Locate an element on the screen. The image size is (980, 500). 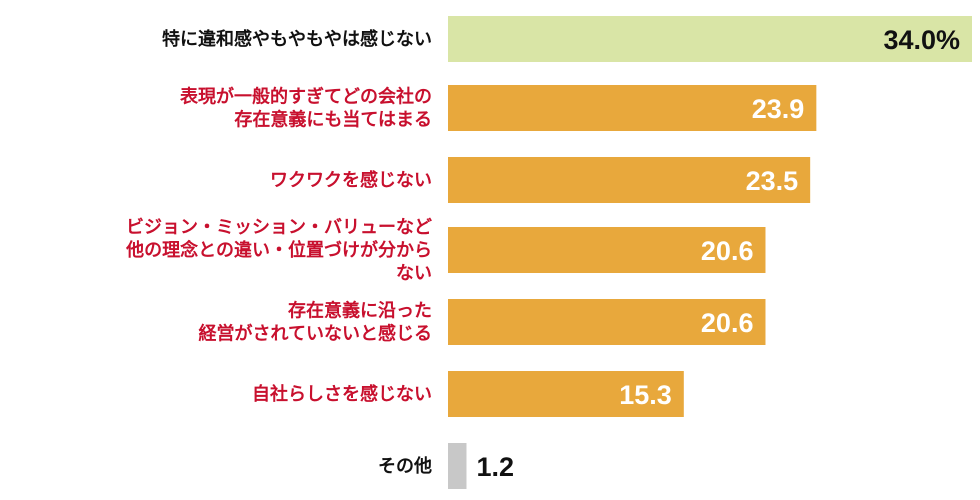
category-label-1: 特に違和感やもやもやは感じない is located at coordinates (297, 39).